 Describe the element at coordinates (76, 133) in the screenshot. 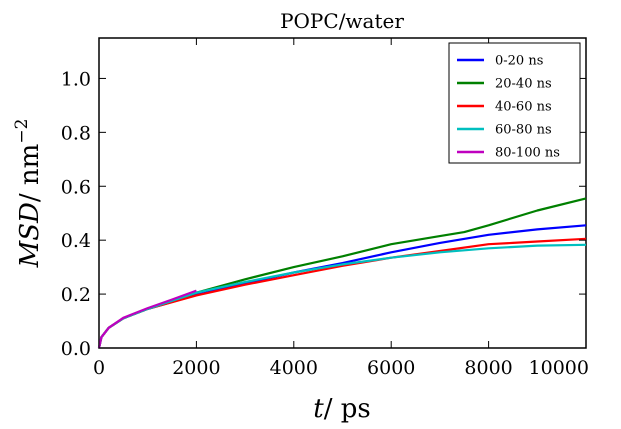

I see `y-tick-label: 0.8` at that location.